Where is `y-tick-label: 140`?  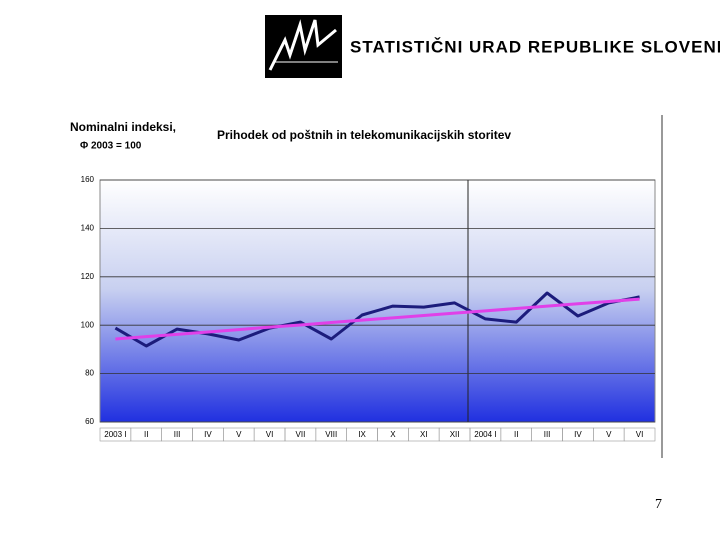 y-tick-label: 140 is located at coordinates (88, 228).